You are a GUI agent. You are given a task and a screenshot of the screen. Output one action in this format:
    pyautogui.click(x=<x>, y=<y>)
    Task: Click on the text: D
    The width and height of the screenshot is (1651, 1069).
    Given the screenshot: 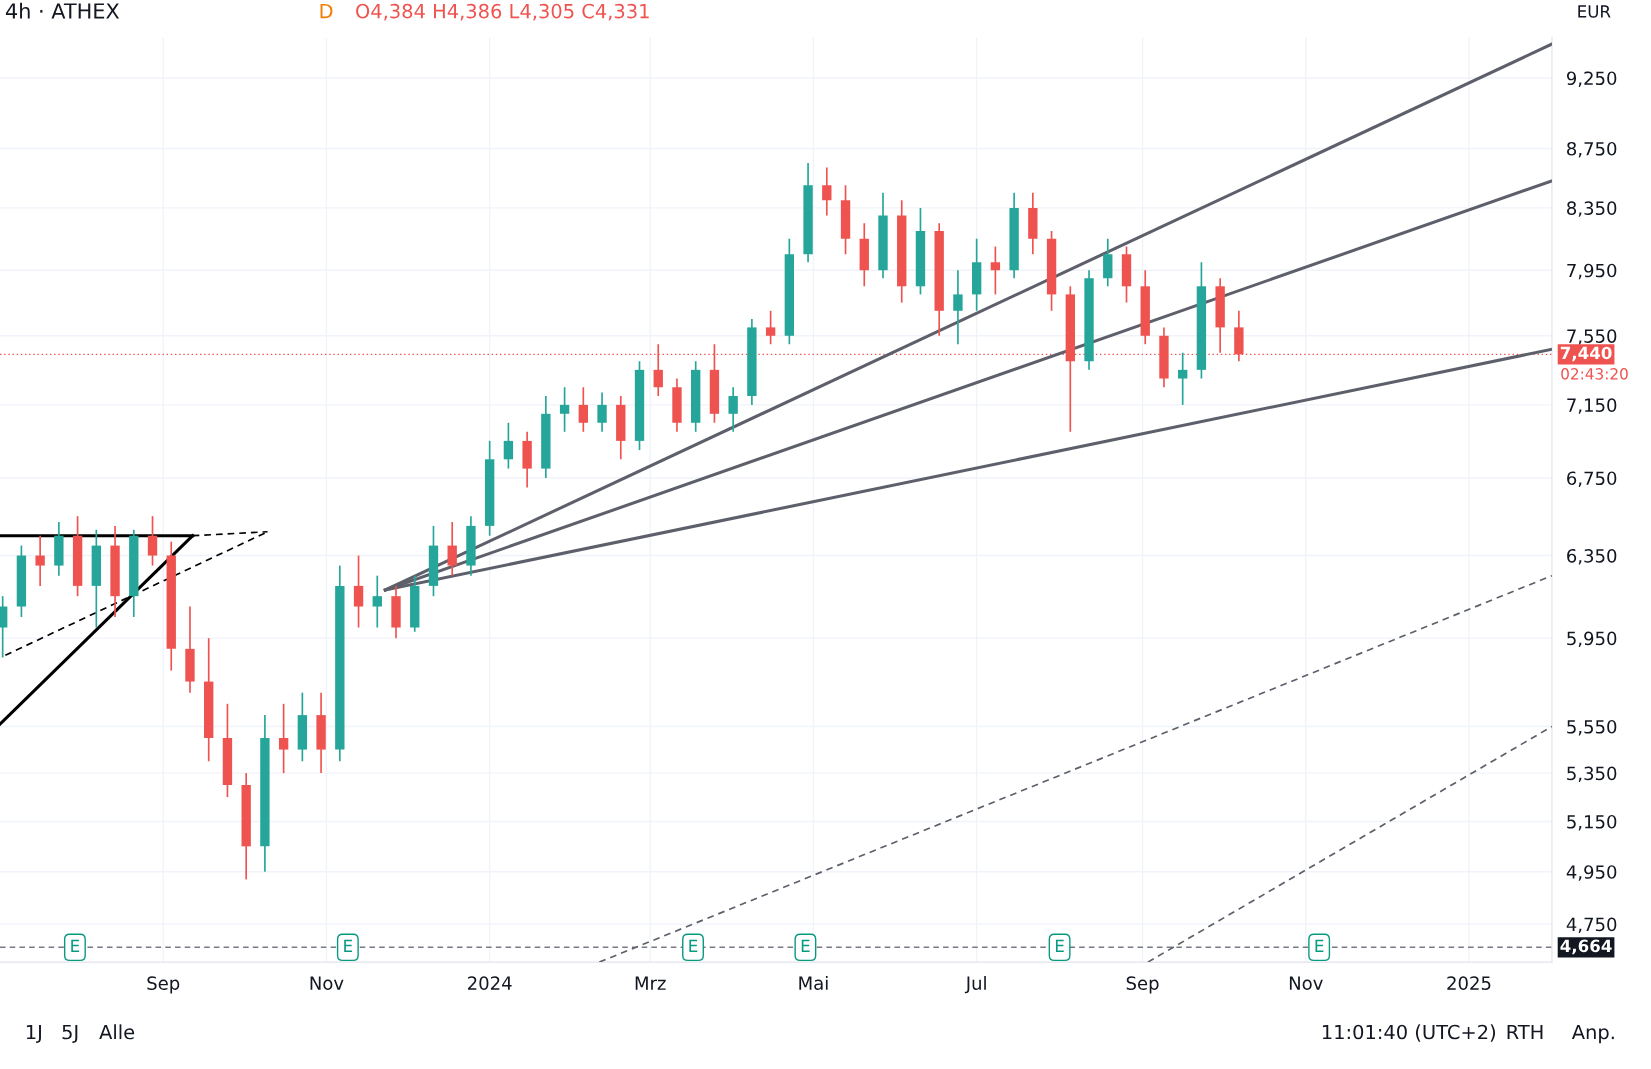 What is the action you would take?
    pyautogui.click(x=326, y=11)
    